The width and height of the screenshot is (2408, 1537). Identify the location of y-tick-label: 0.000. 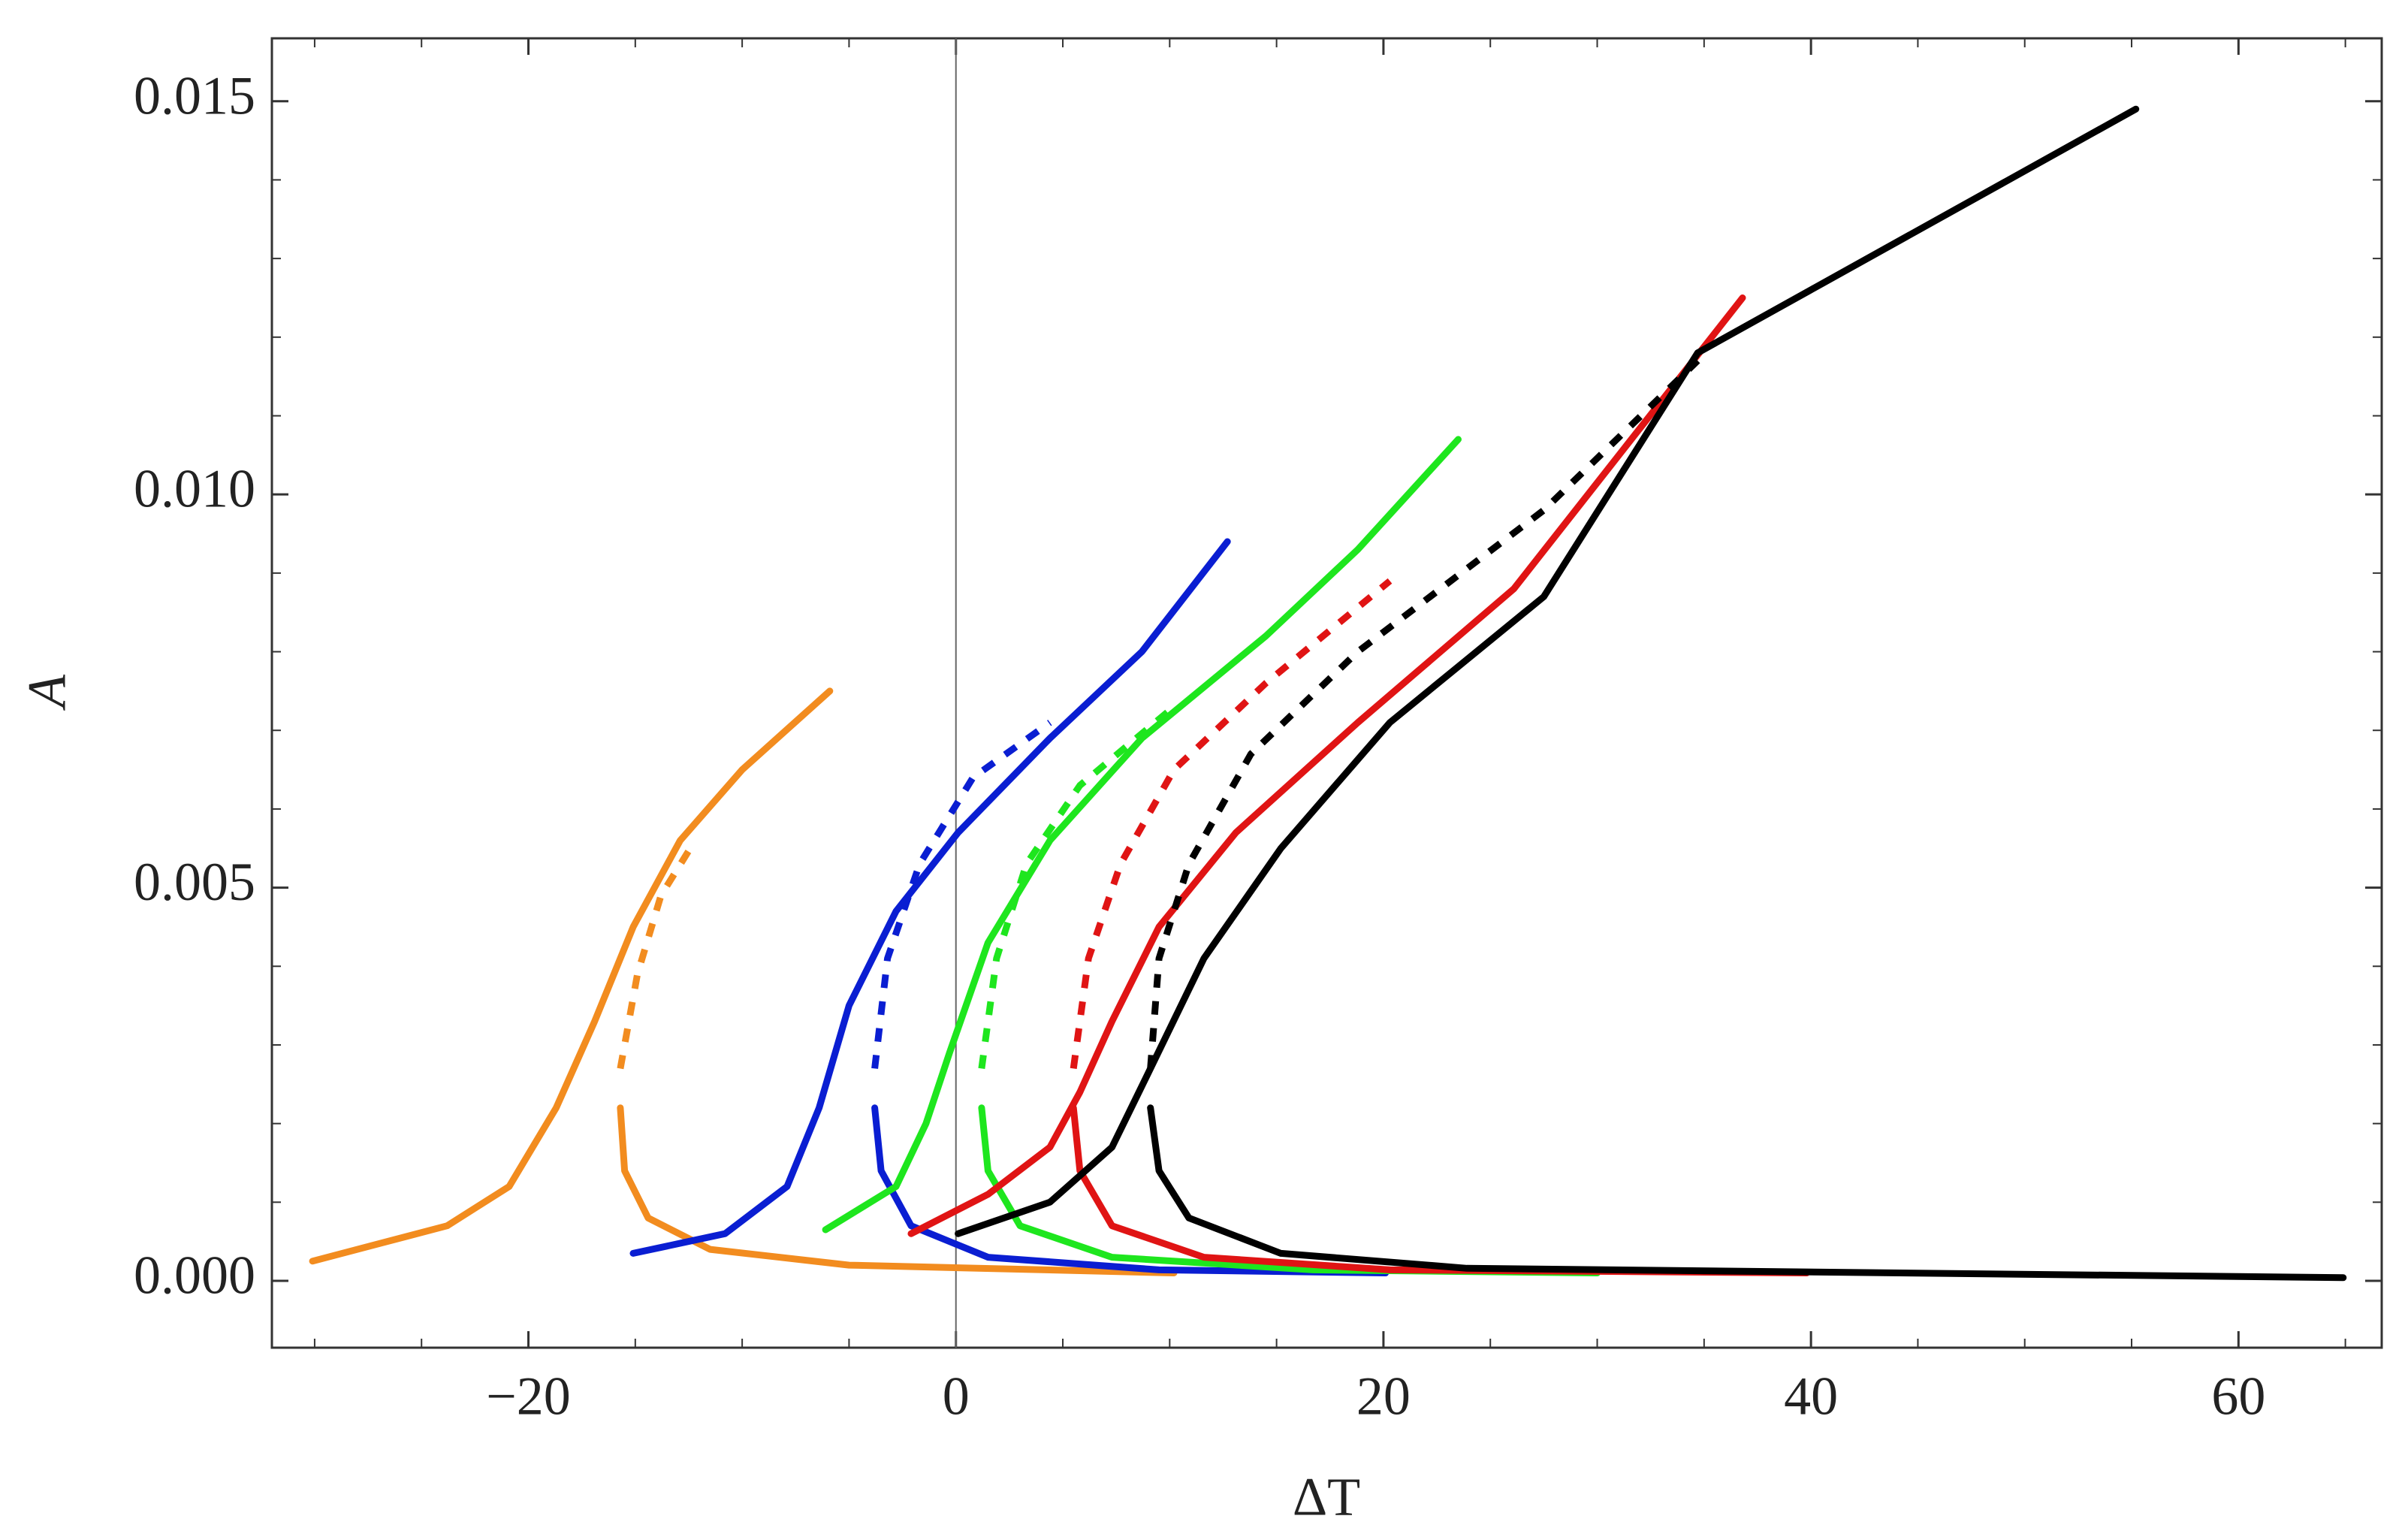
(194, 1276).